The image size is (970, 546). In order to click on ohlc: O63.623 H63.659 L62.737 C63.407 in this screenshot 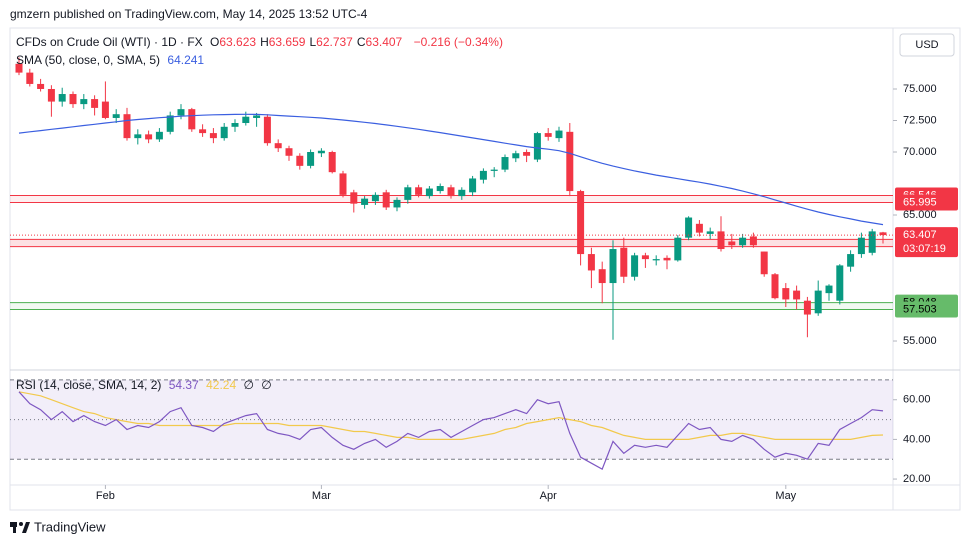, I will do `click(308, 42)`.